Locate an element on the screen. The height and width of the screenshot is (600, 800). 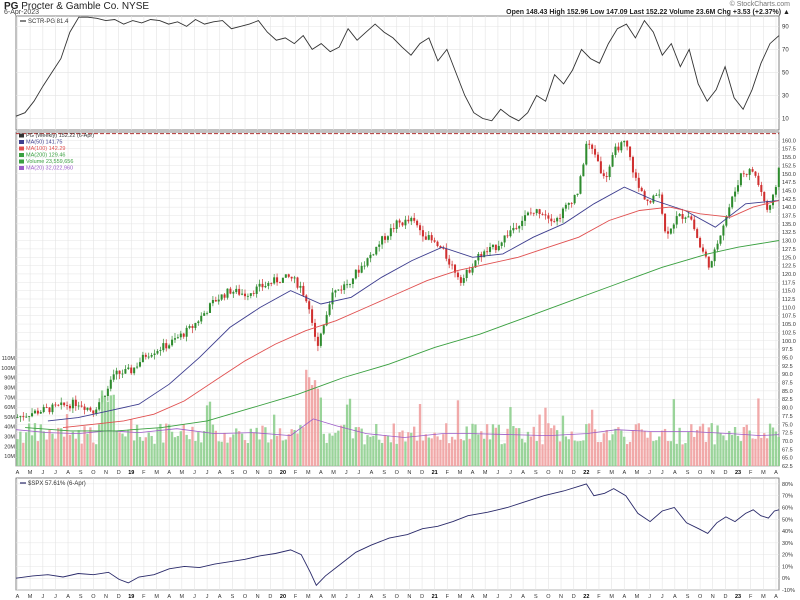
price-y-tick-label: 117.5 is located at coordinates (788, 283).